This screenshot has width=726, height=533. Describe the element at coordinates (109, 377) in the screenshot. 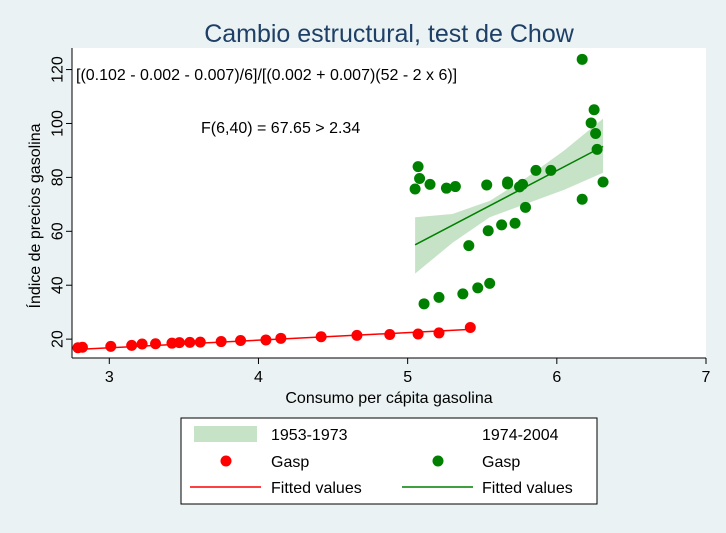

I see `x-tick-label-0: 3` at that location.